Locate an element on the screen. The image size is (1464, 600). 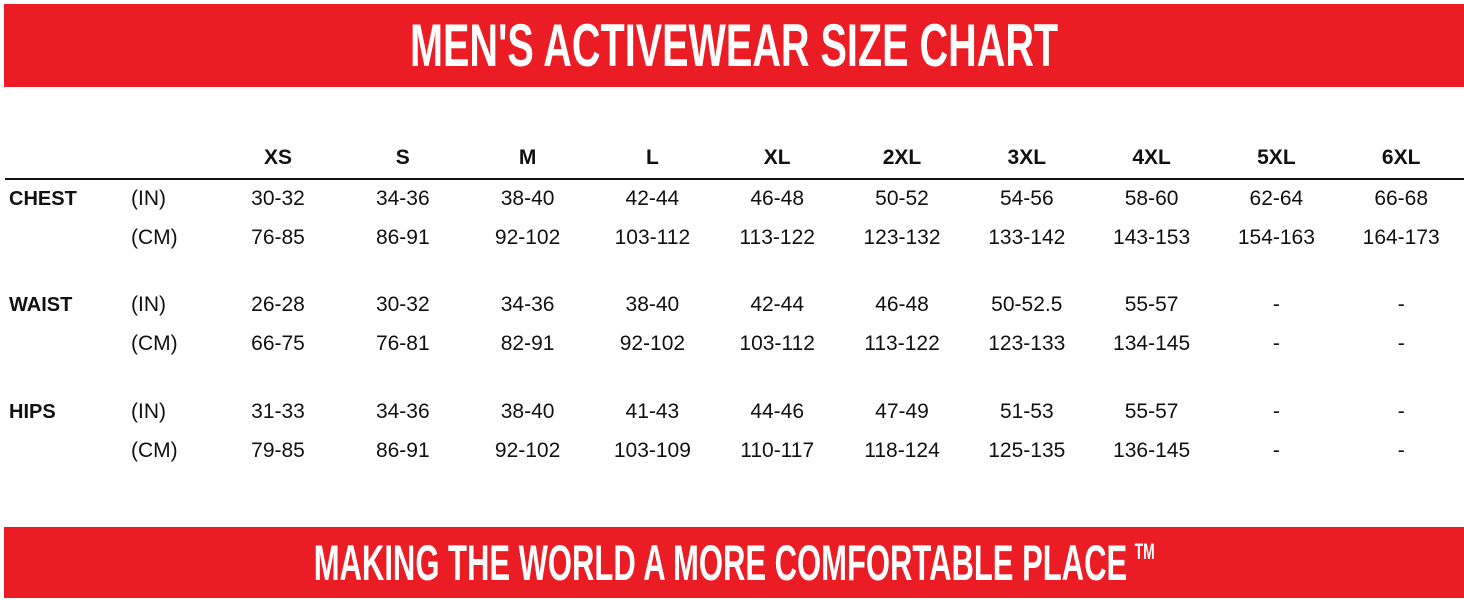
header-divider is located at coordinates (734, 179).